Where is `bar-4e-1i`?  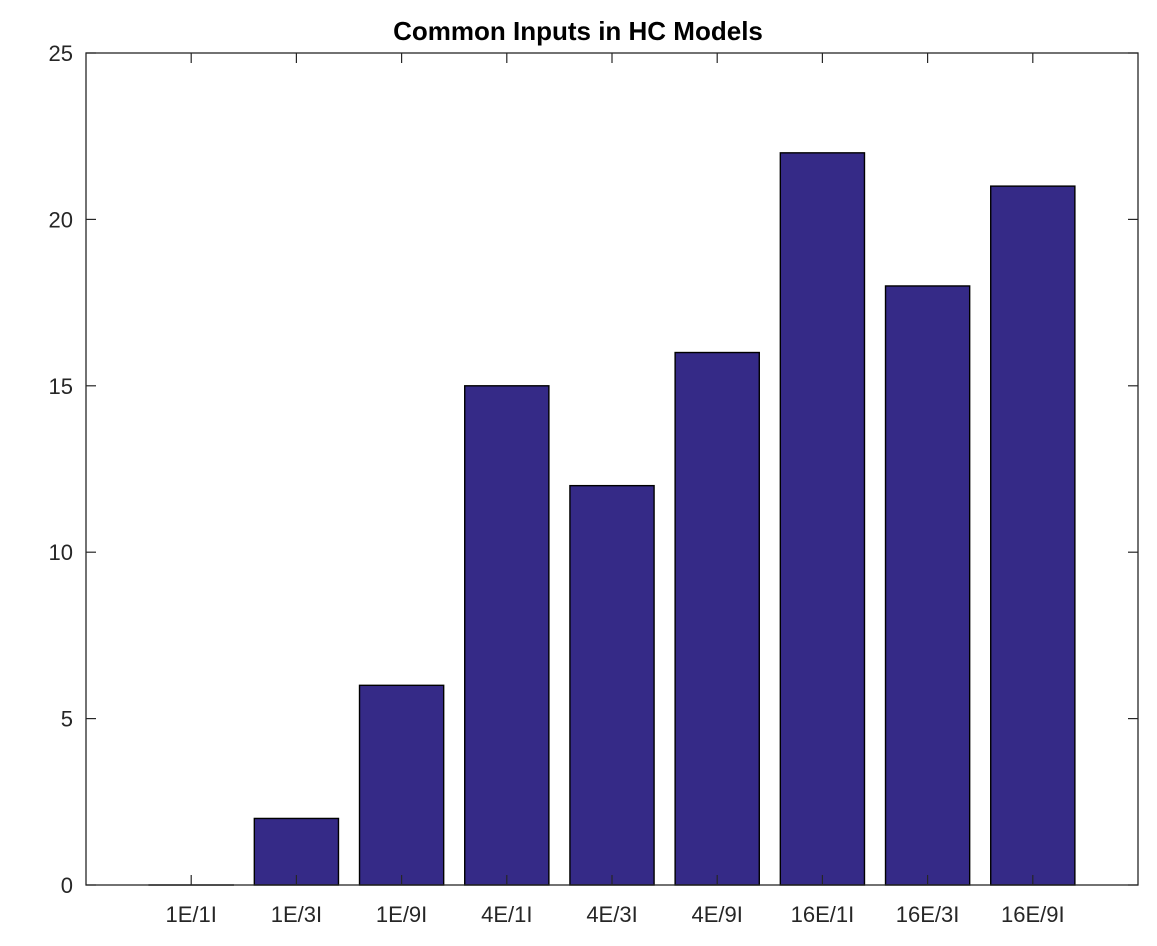 bar-4e-1i is located at coordinates (507, 635).